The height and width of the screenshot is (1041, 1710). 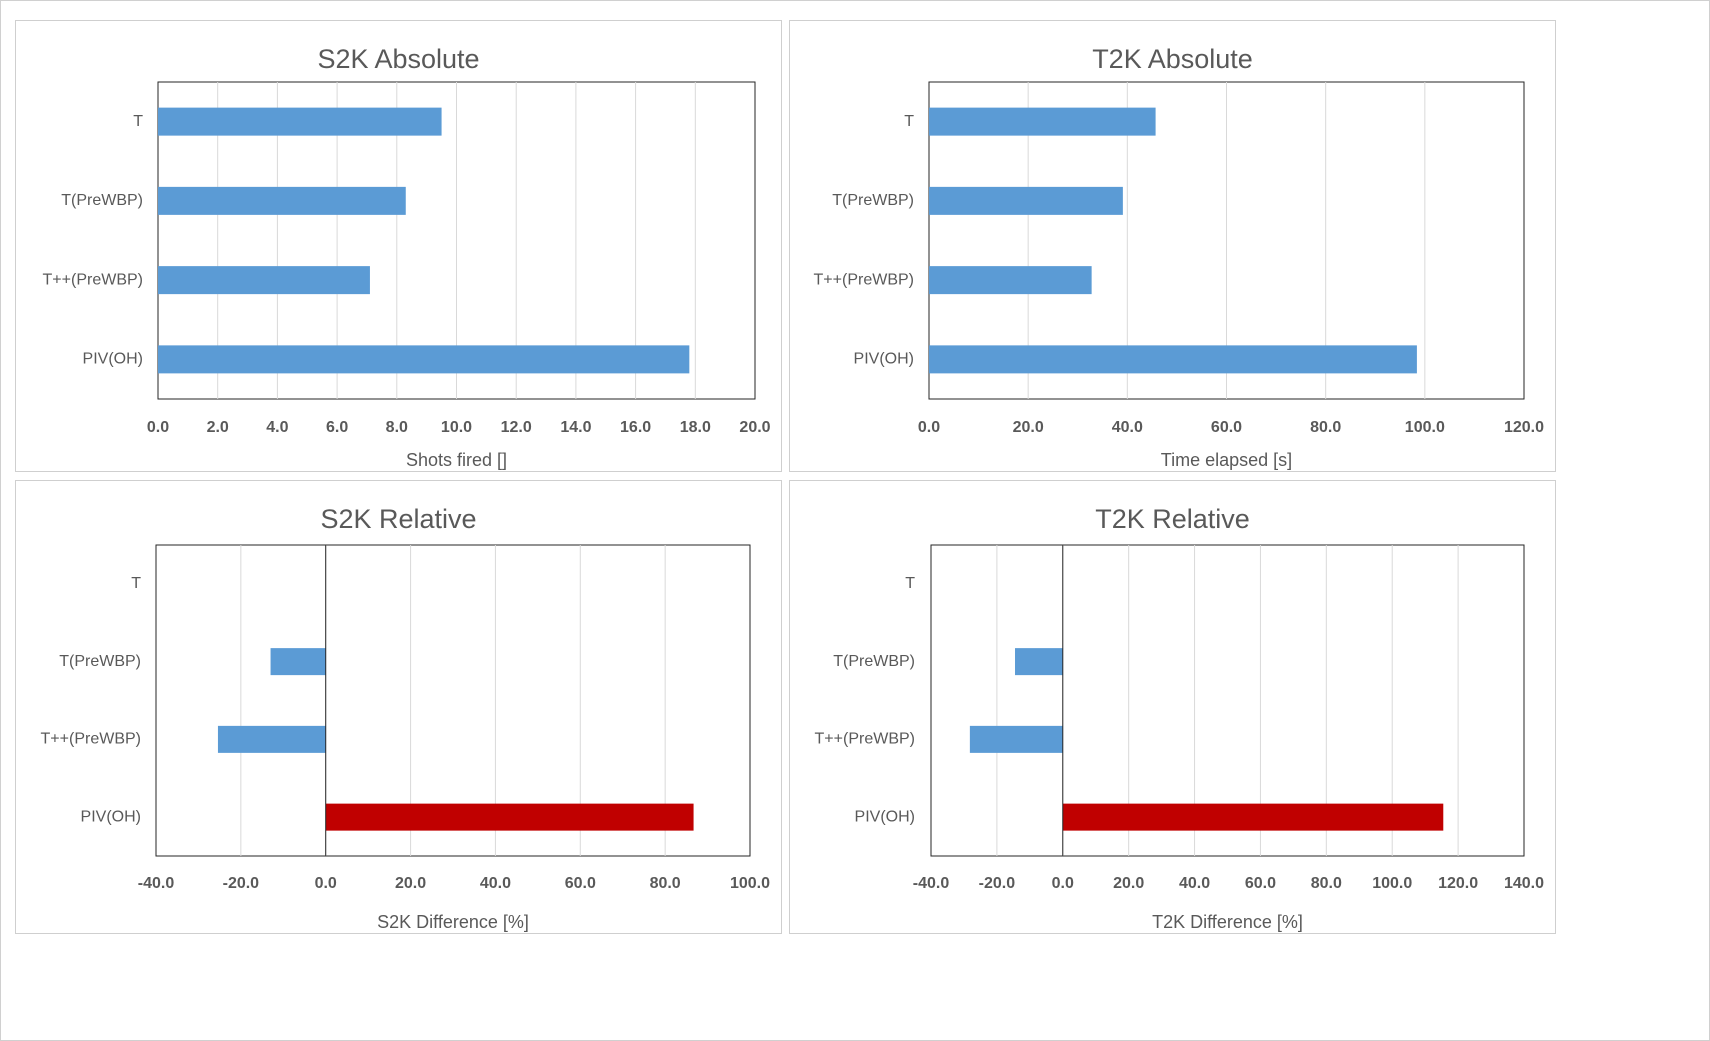 What do you see at coordinates (453, 922) in the screenshot?
I see `x-axis-title: S2K Difference [%]` at bounding box center [453, 922].